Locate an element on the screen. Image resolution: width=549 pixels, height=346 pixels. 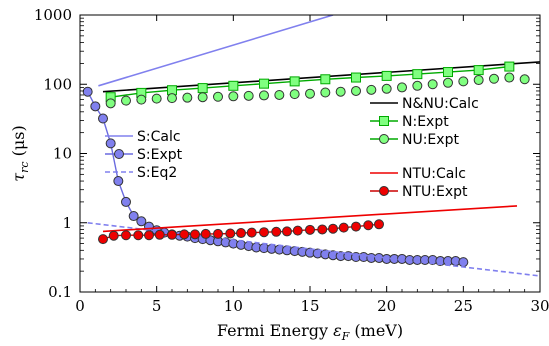
y-tick-label: 1000 is located at coordinates (53, 15).